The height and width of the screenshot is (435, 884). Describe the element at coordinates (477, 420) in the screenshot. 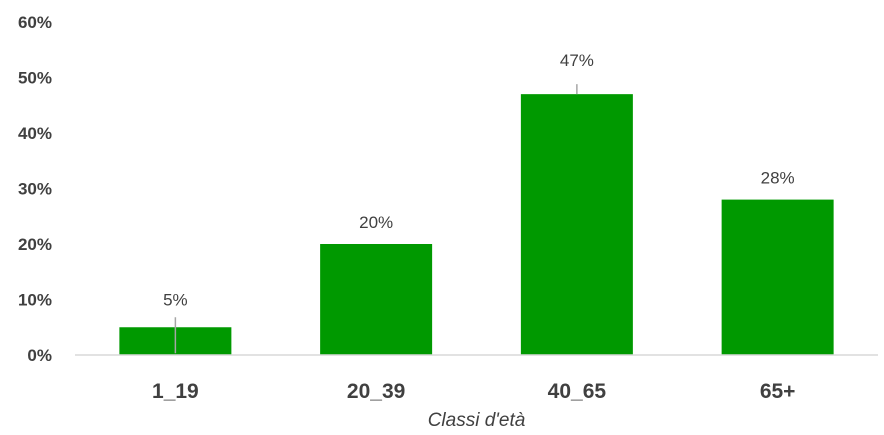

I see `x-axis-title: Classi d'età` at that location.